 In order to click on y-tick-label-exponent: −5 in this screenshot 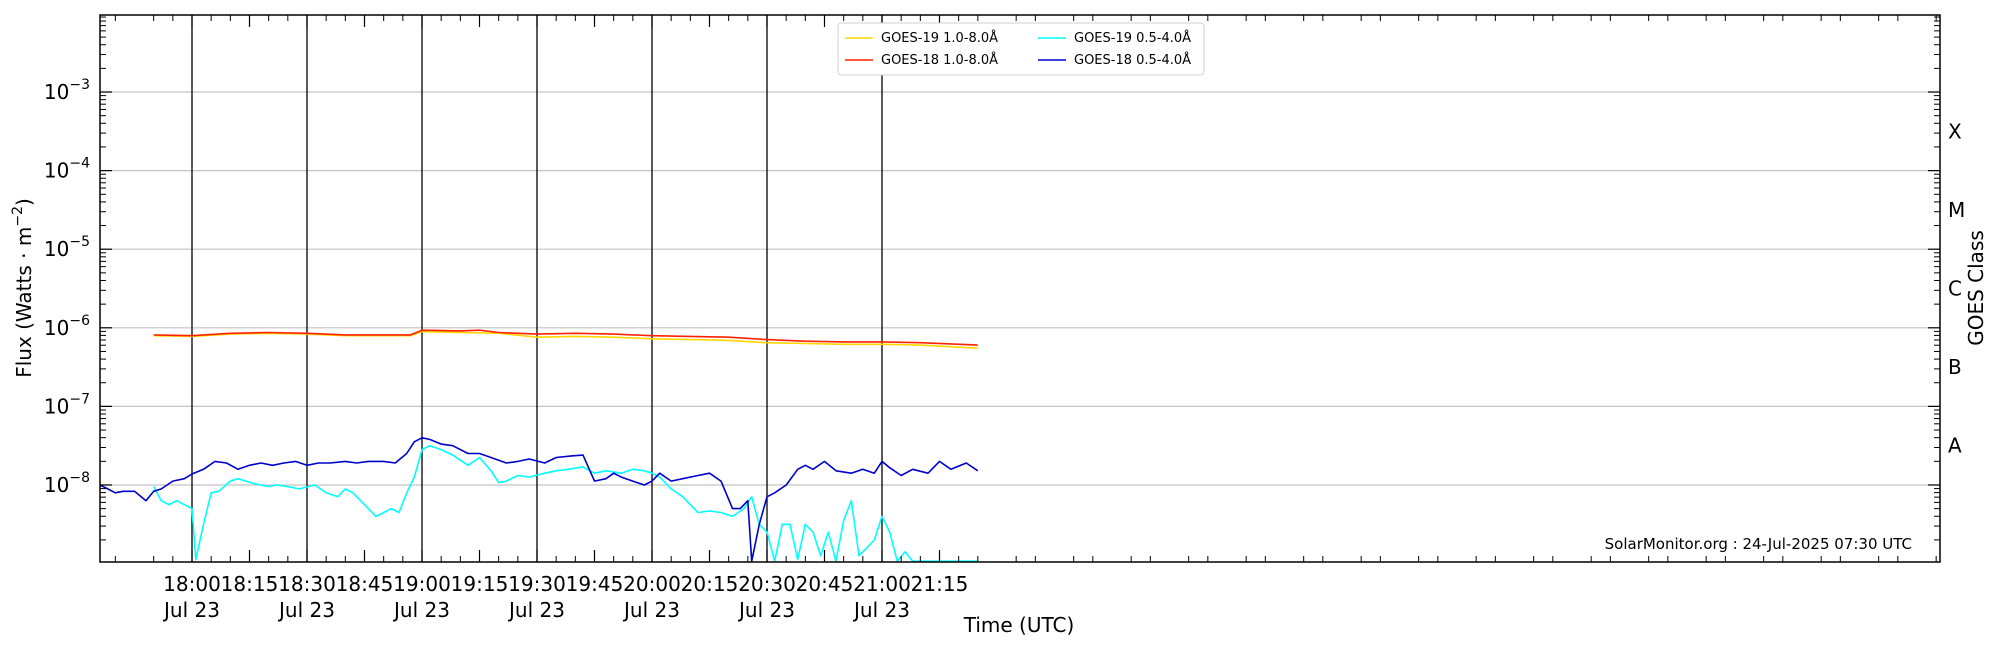, I will do `click(79, 242)`.